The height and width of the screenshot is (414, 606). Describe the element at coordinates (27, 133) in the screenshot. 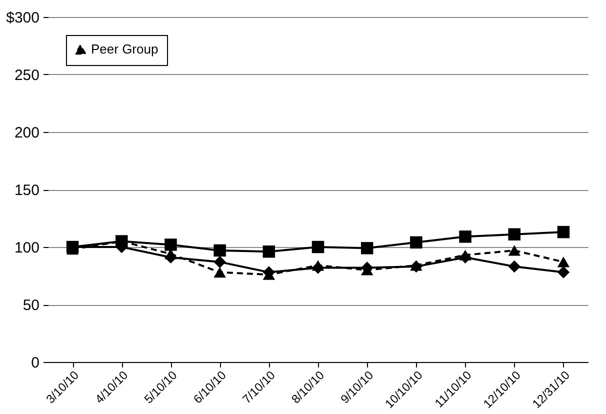

I see `y-tick-label: 200` at that location.